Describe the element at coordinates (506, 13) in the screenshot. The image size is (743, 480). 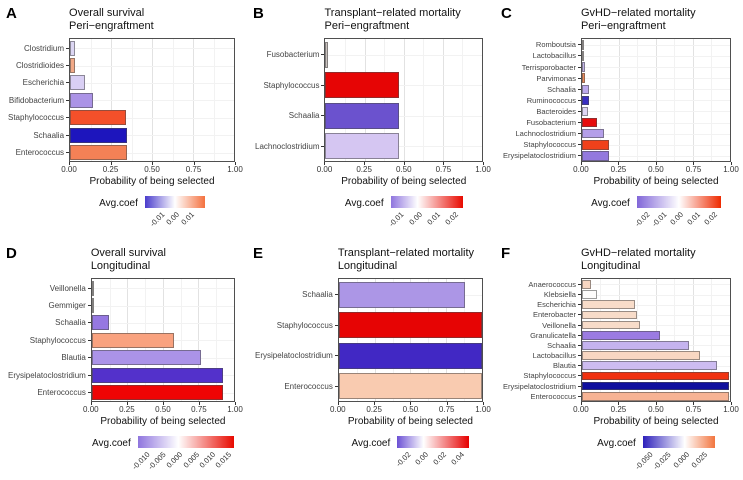
I see `panel-label: C` at that location.